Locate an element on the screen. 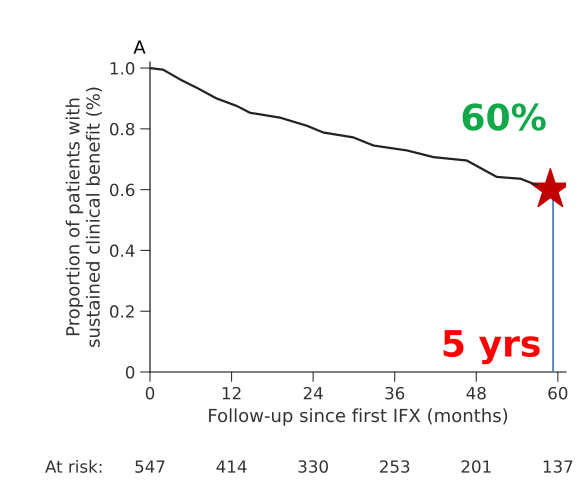  x-tick-label: 24 is located at coordinates (313, 393).